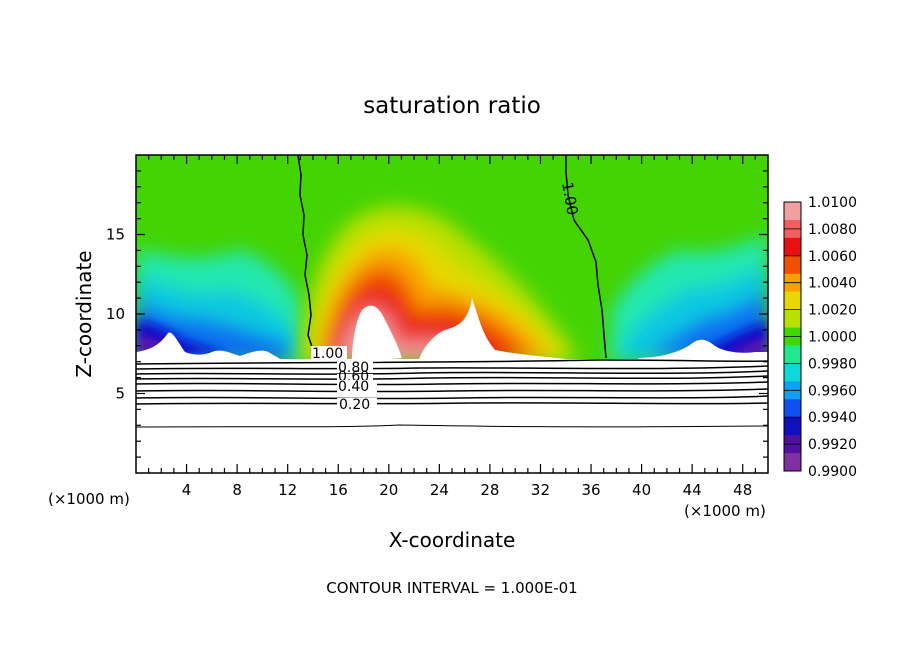  I want to click on x-axis-label: X-coordinate, so click(452, 540).